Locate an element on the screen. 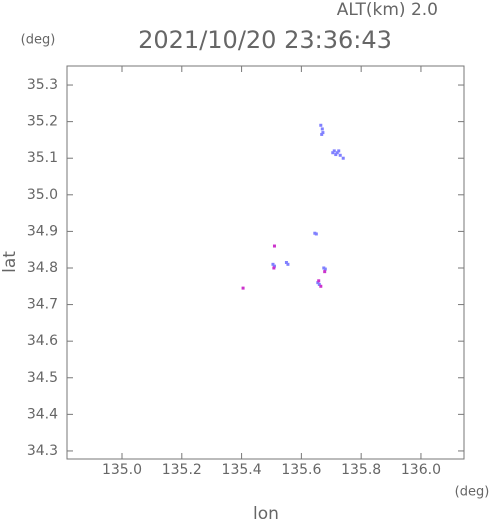 The image size is (491, 521). x-axis-label: lon is located at coordinates (266, 512).